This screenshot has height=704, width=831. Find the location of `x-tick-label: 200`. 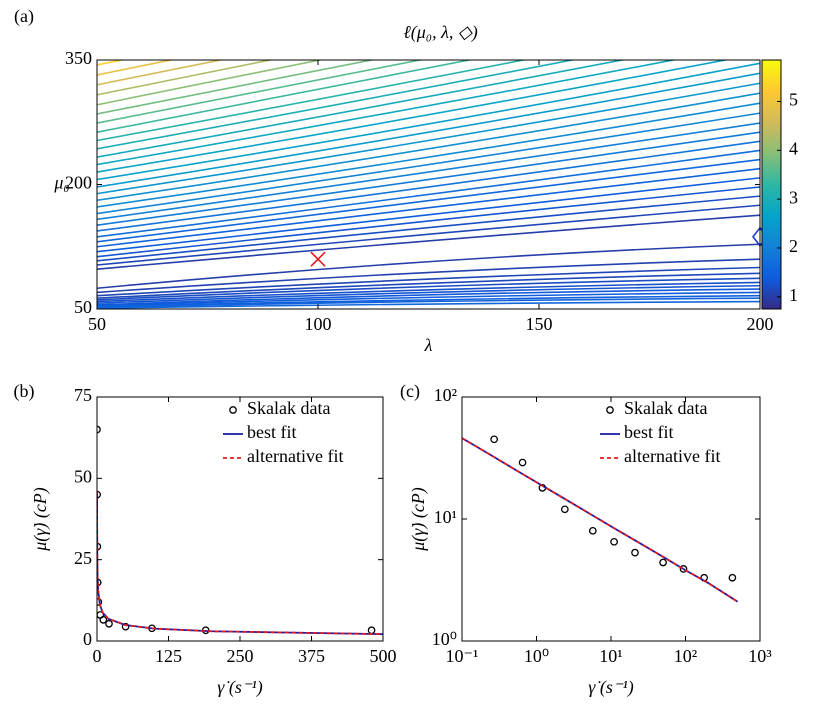

x-tick-label: 200 is located at coordinates (760, 324).